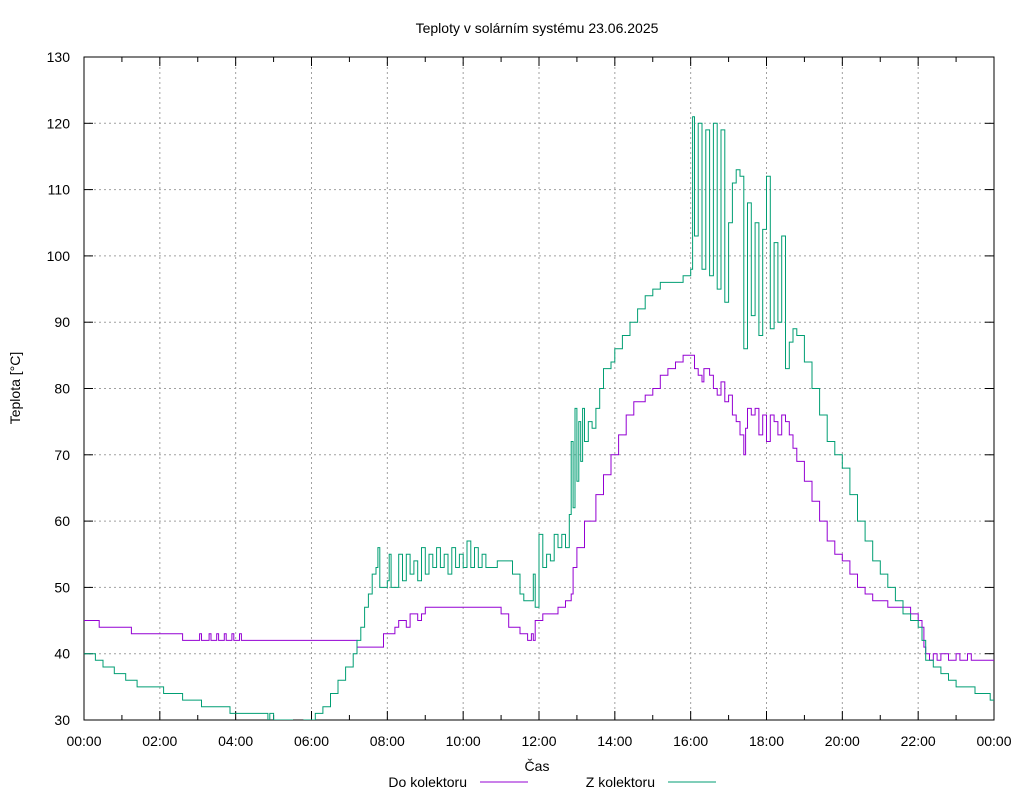 This screenshot has width=1024, height=800. Describe the element at coordinates (62, 587) in the screenshot. I see `y-tick-label: 50` at that location.